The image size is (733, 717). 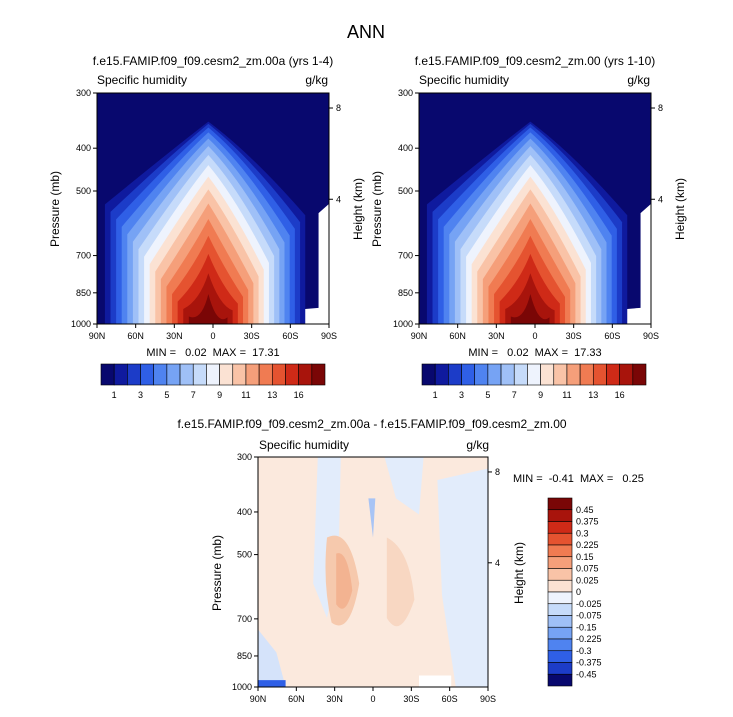 I want to click on panel-1-colorbar-label: 9, so click(x=219, y=395).